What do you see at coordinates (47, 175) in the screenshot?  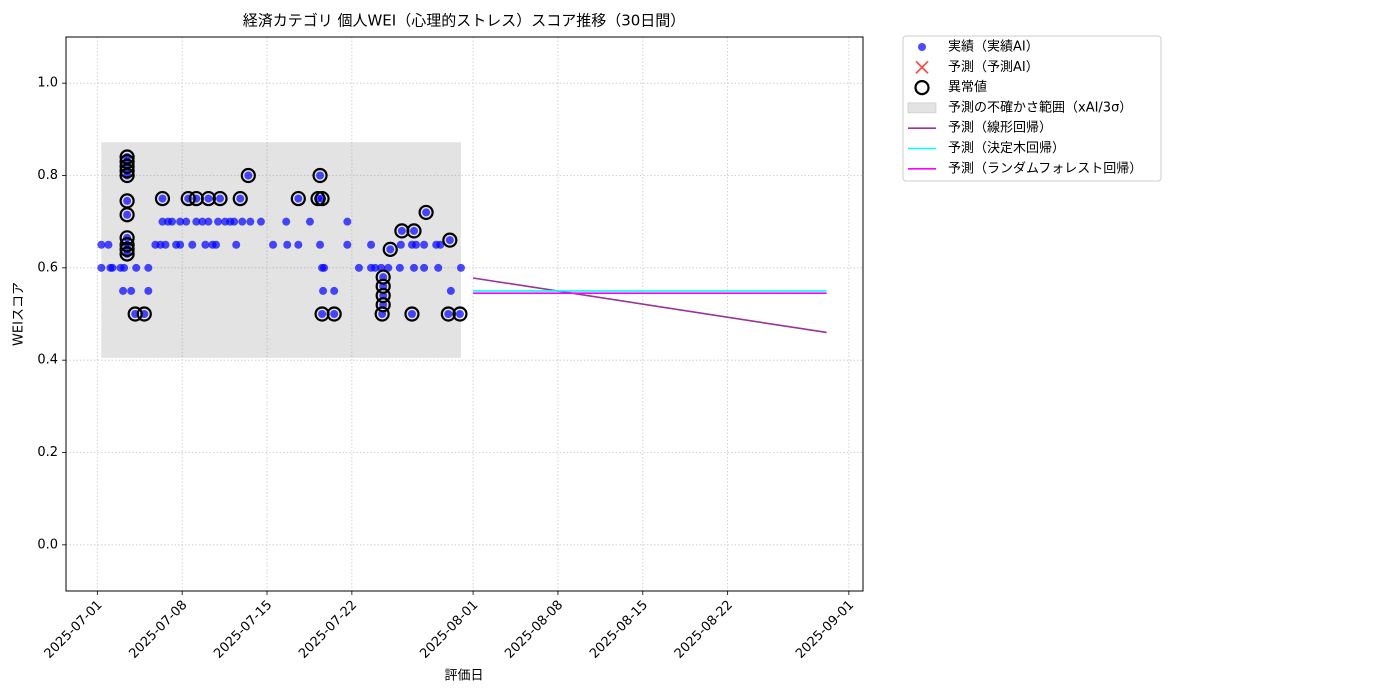 I see `y-tick-label: 0.8` at bounding box center [47, 175].